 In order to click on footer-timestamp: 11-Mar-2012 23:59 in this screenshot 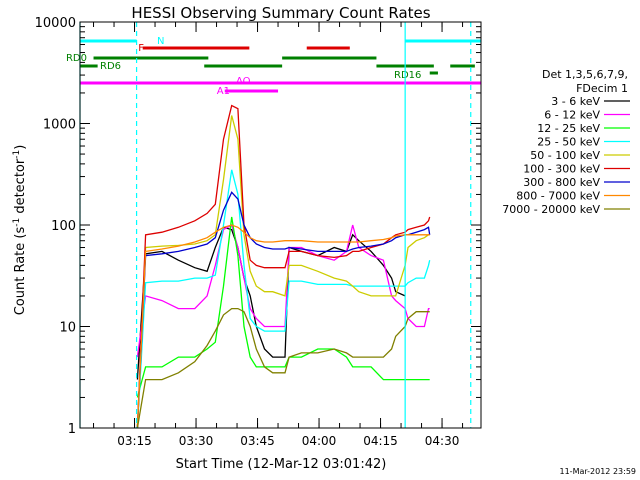, I will do `click(598, 471)`.